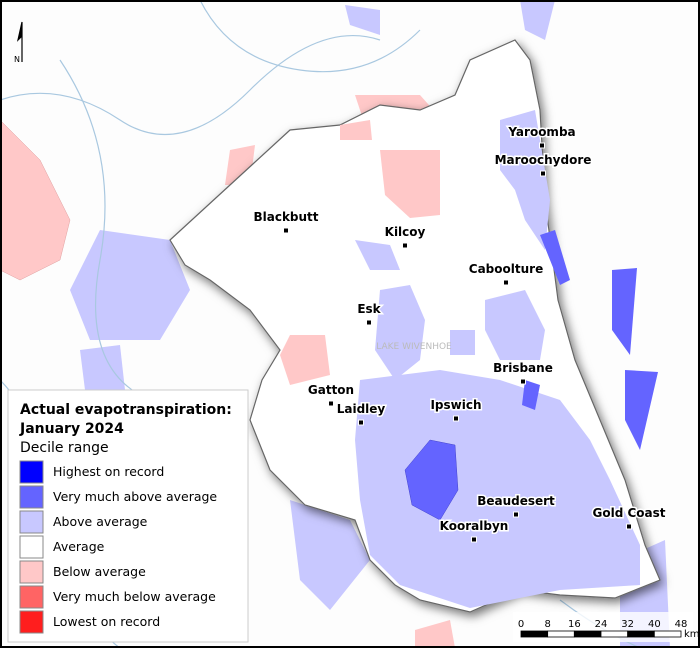  Describe the element at coordinates (405, 232) in the screenshot. I see `town-label: Kilcoy` at that location.